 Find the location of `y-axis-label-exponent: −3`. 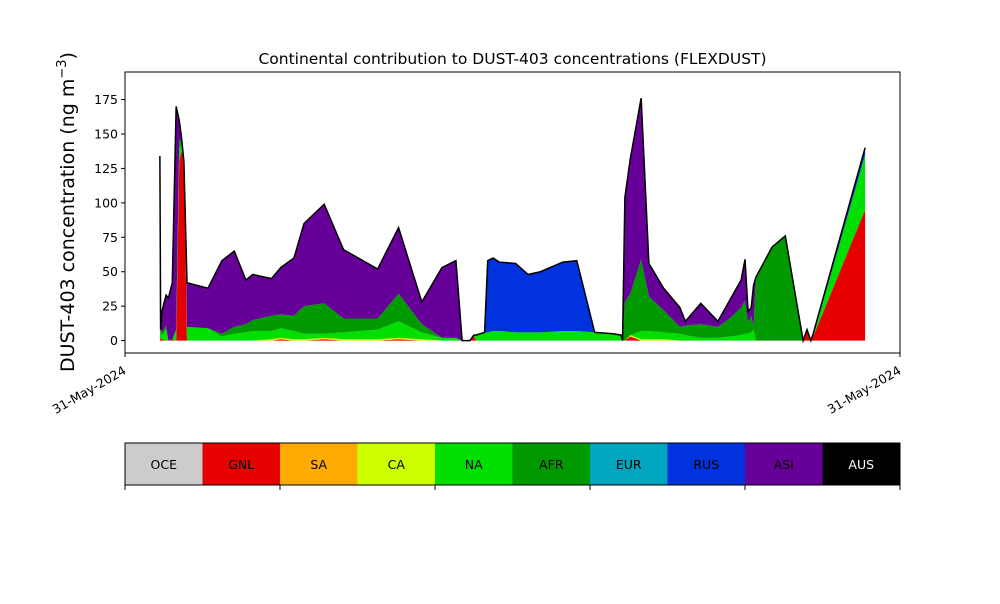

y-axis-label-exponent: −3 is located at coordinates (62, 68).